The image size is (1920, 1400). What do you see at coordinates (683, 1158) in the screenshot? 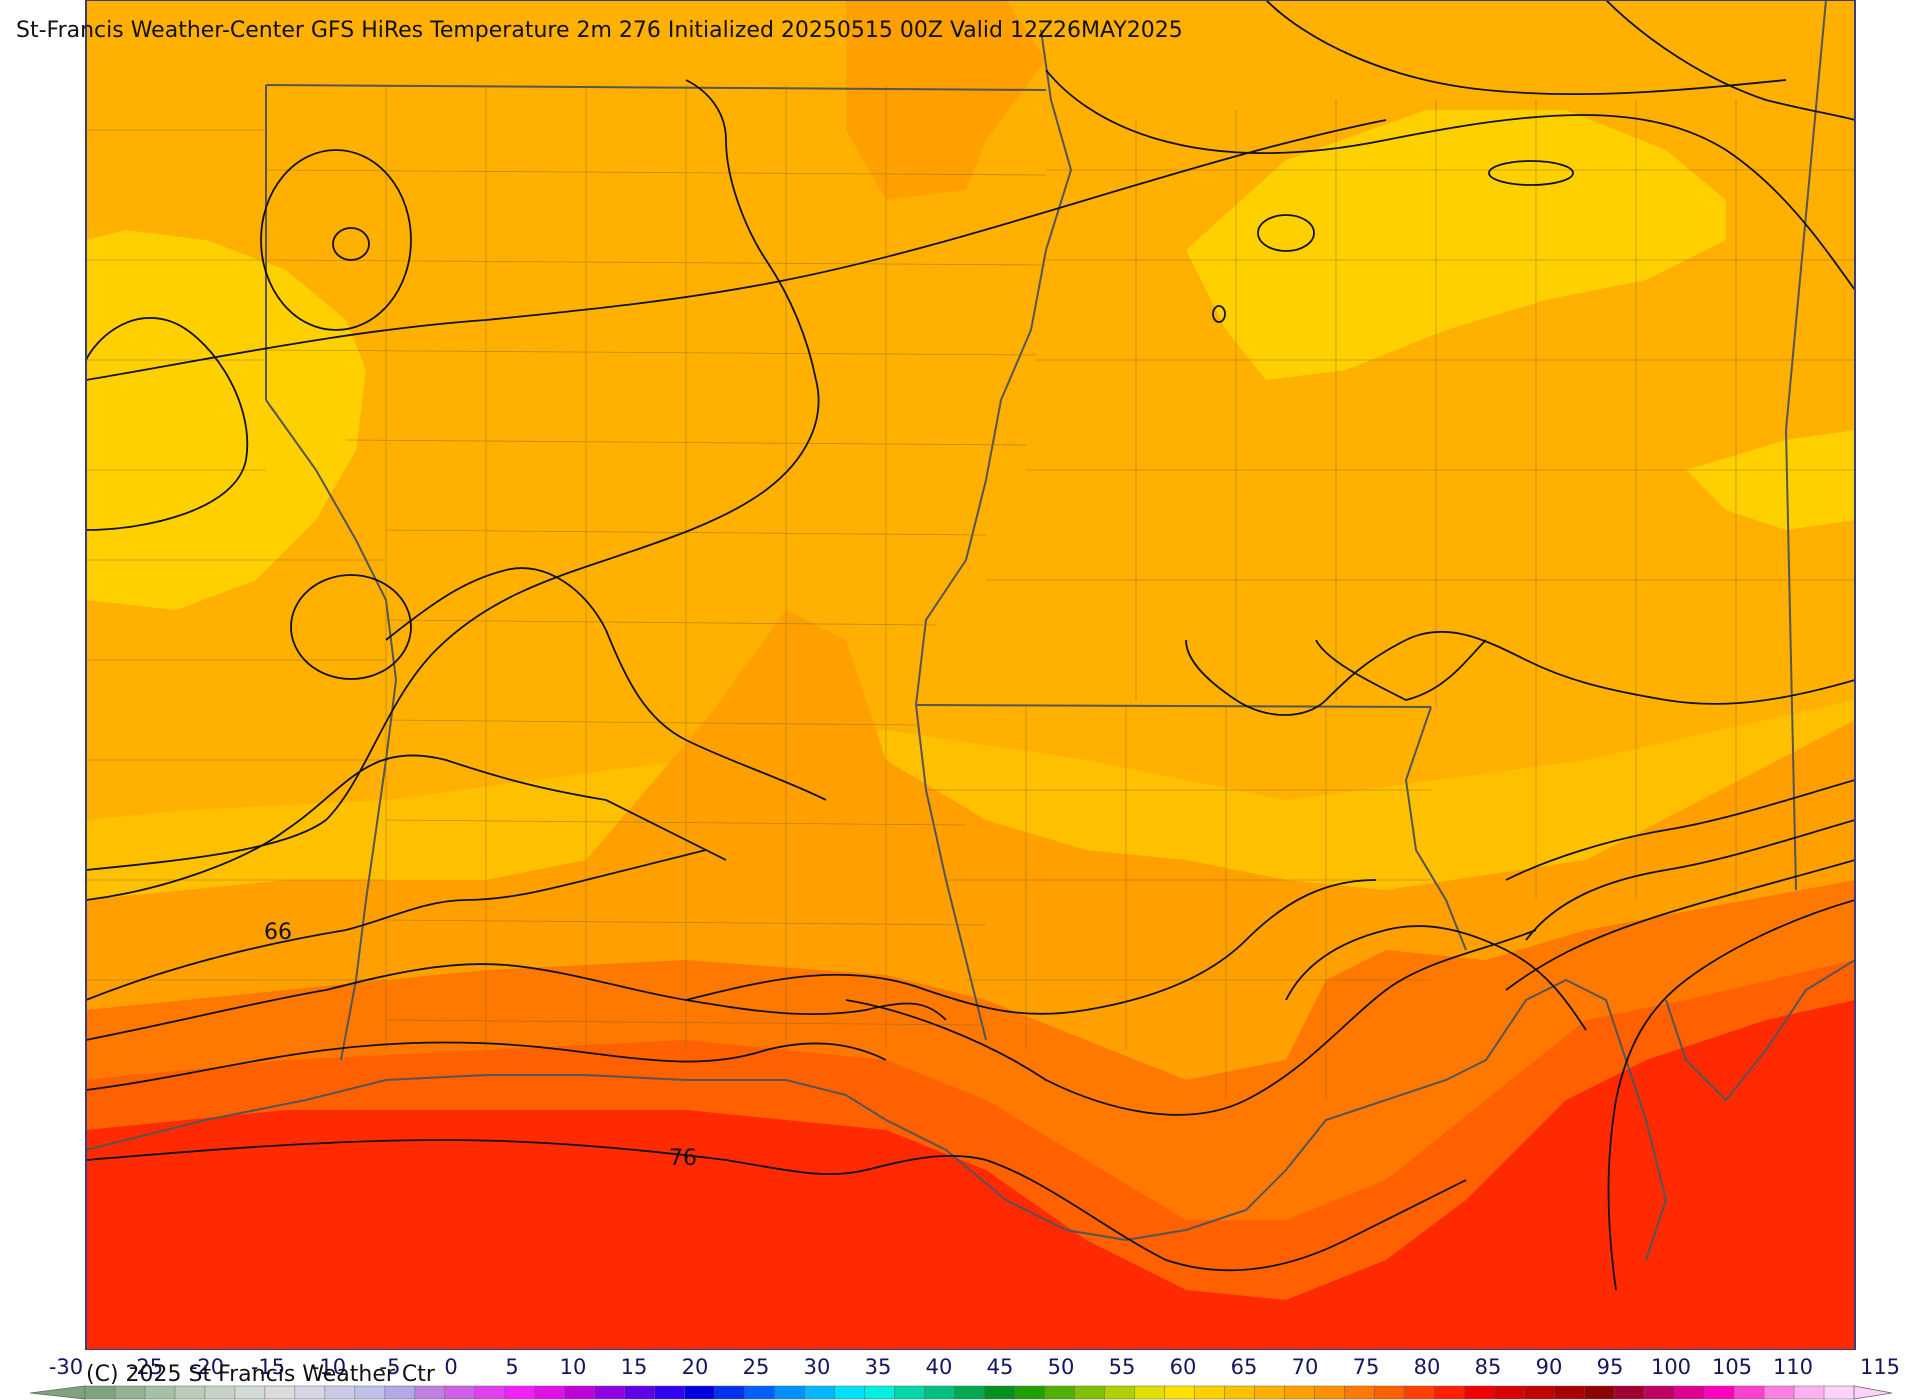
I see `contour-label-76: 76` at bounding box center [683, 1158].